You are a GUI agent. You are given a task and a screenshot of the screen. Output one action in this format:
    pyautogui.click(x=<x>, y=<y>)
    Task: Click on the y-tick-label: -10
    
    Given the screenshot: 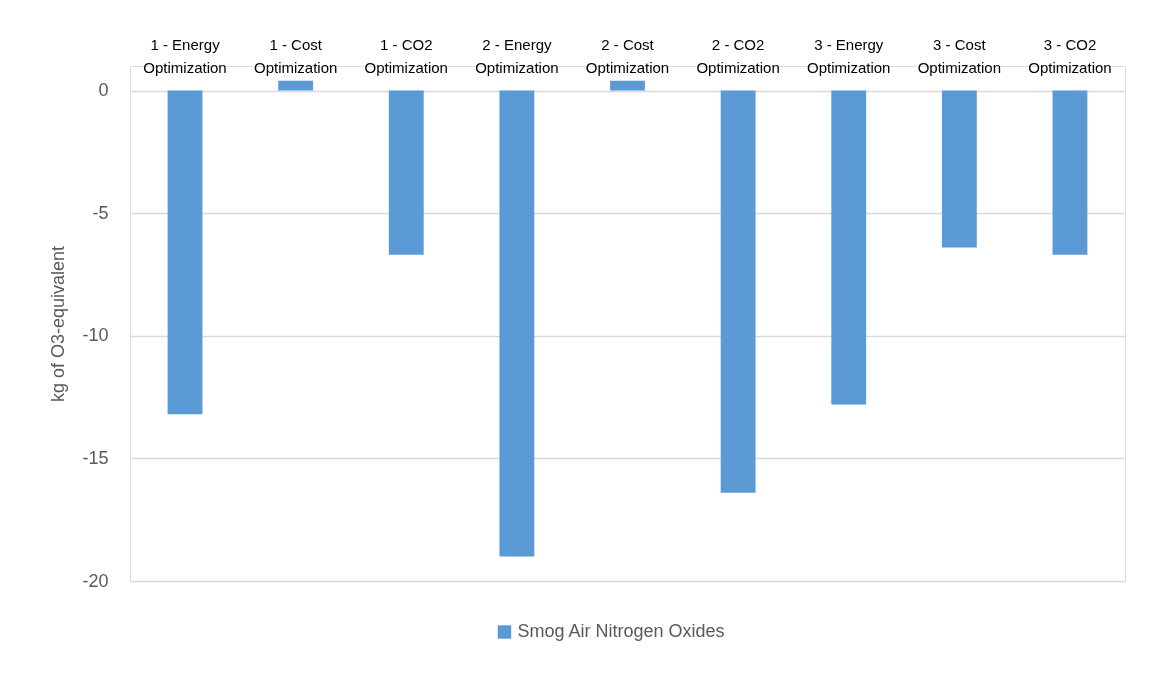 What is the action you would take?
    pyautogui.click(x=95, y=335)
    